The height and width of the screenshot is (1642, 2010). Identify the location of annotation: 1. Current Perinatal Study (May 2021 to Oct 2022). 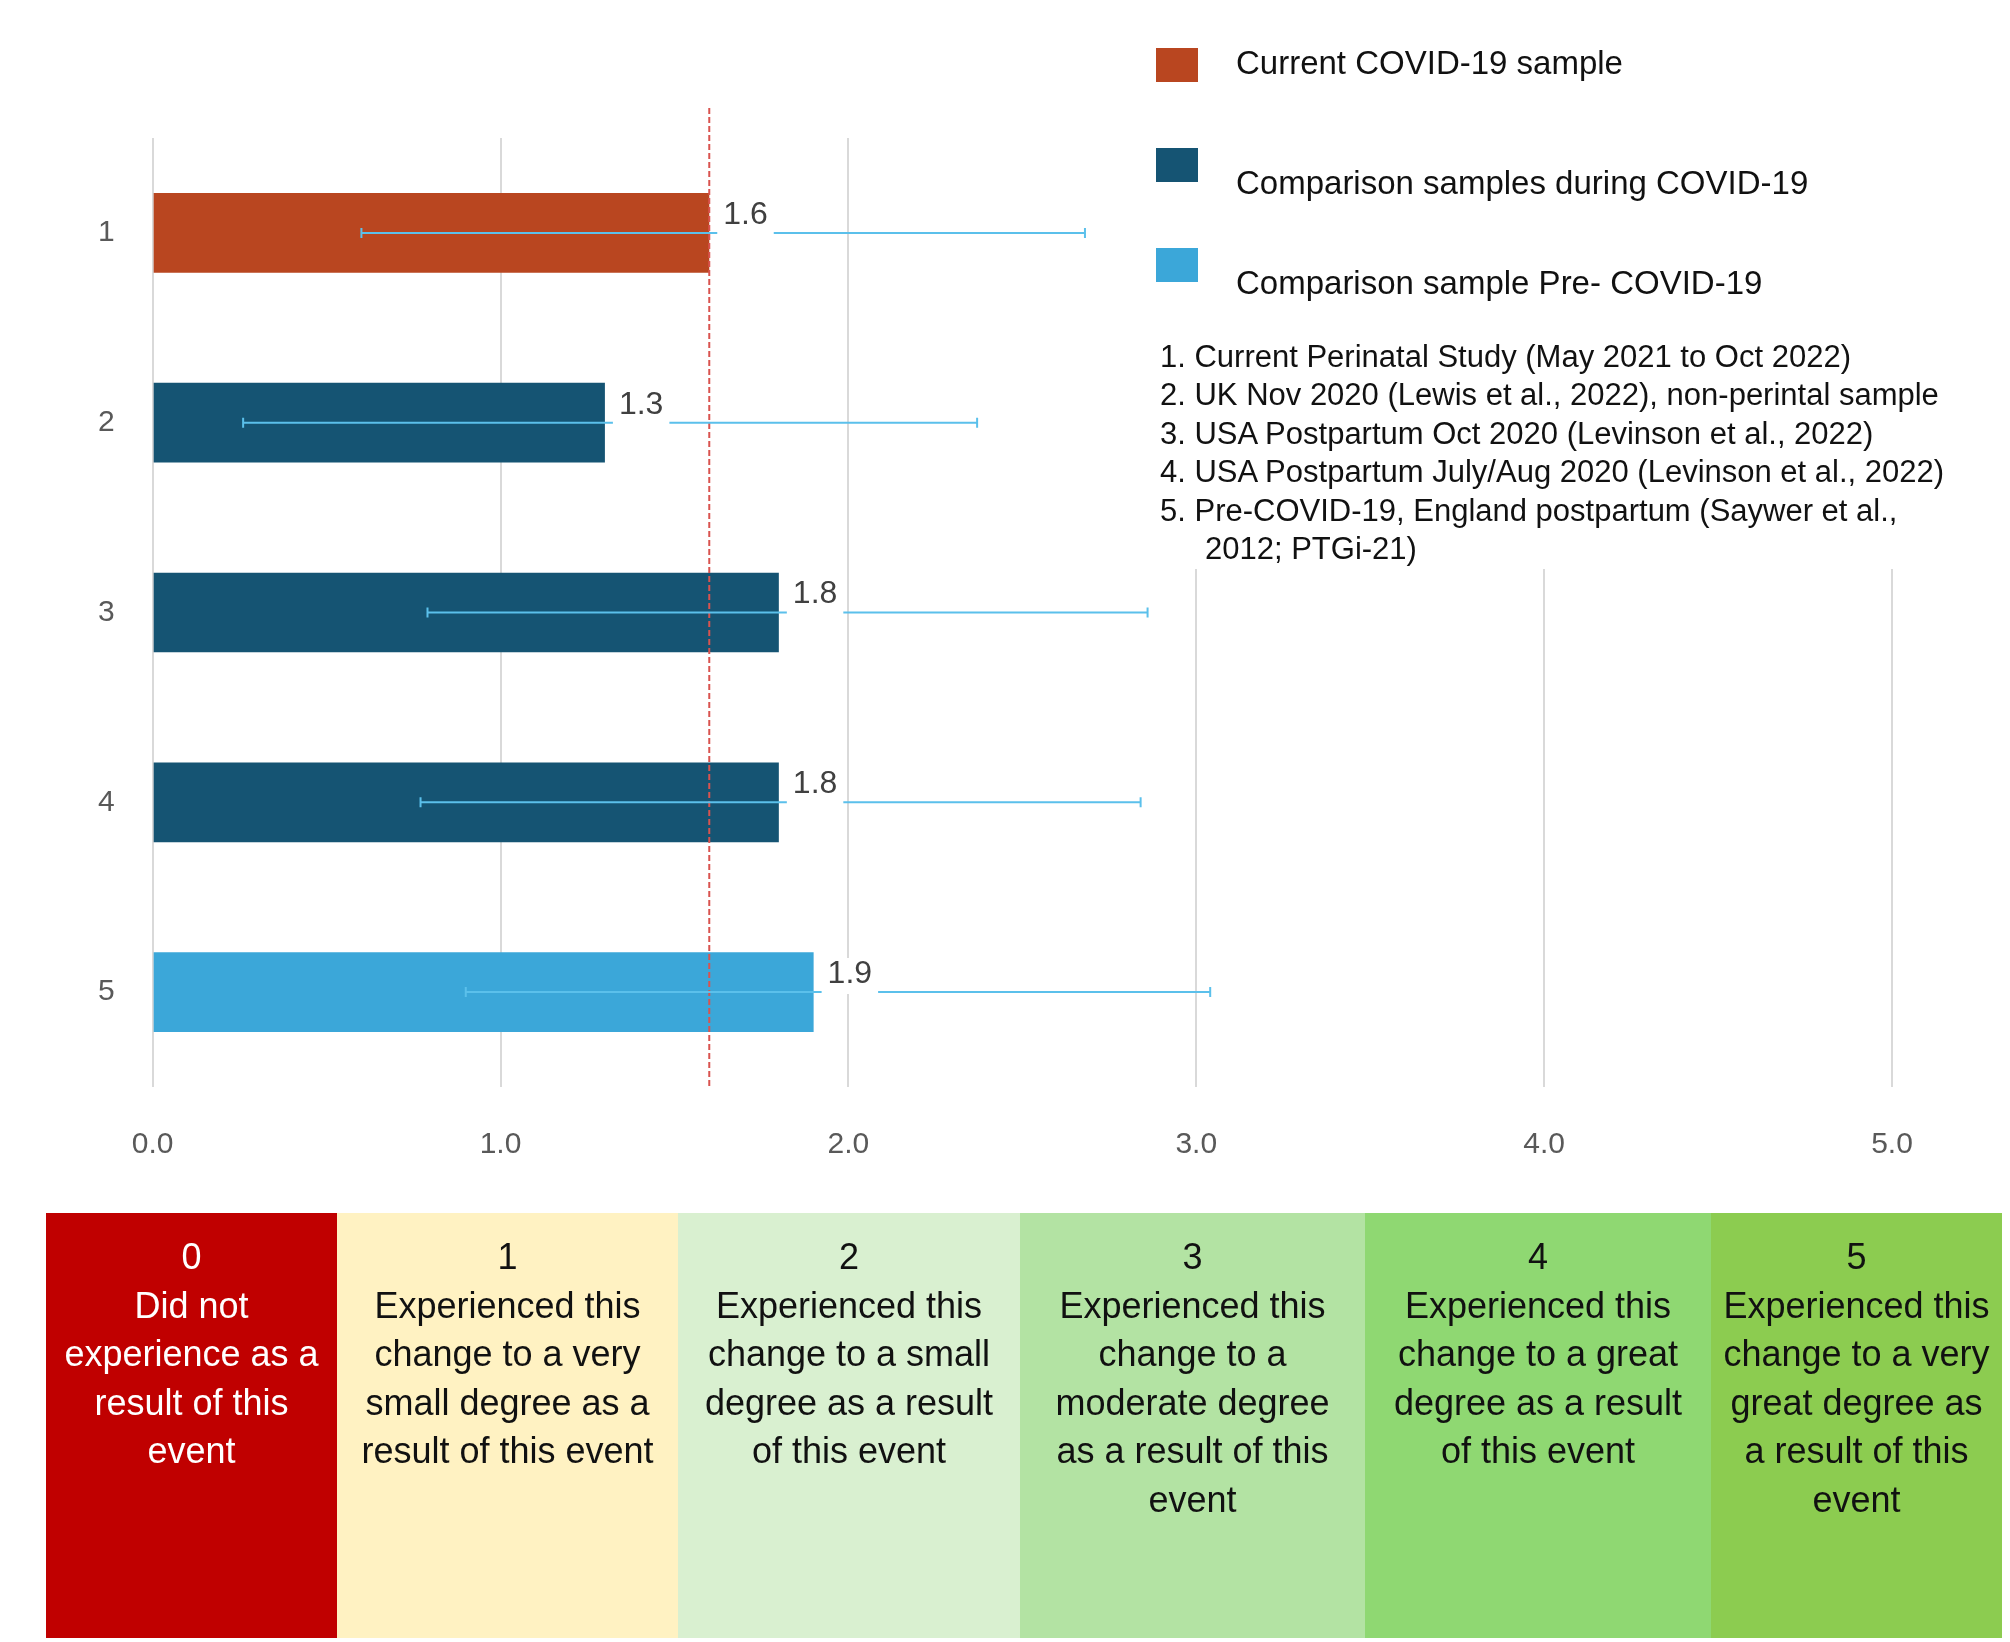
(1506, 357).